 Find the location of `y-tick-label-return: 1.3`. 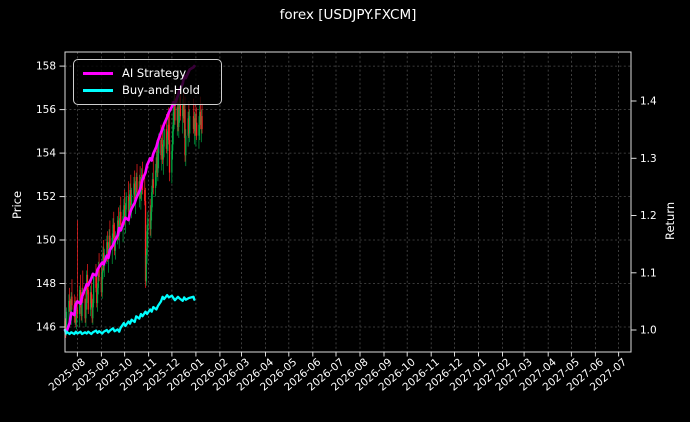

y-tick-label-return: 1.3 is located at coordinates (648, 159).